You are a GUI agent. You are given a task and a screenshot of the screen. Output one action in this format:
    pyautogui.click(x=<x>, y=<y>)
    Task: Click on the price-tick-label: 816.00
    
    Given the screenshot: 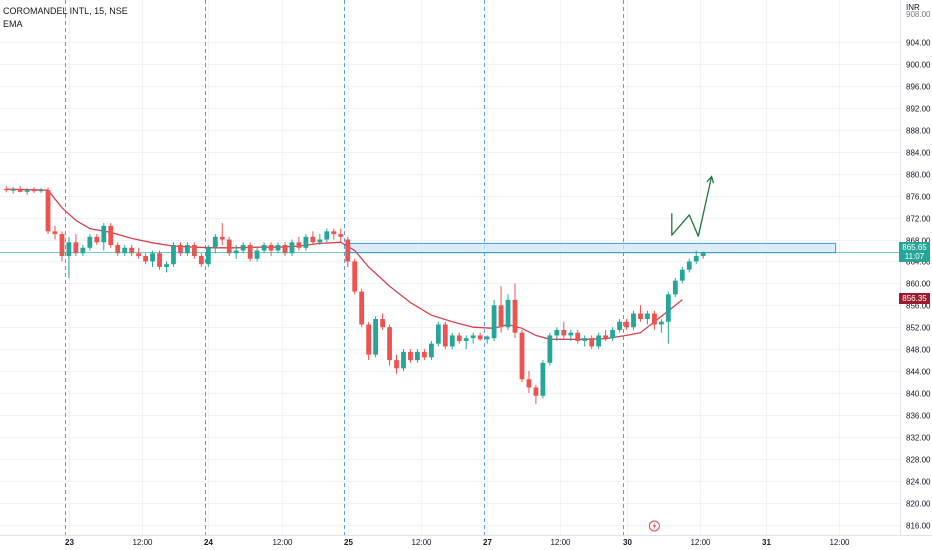 What is the action you would take?
    pyautogui.click(x=918, y=526)
    